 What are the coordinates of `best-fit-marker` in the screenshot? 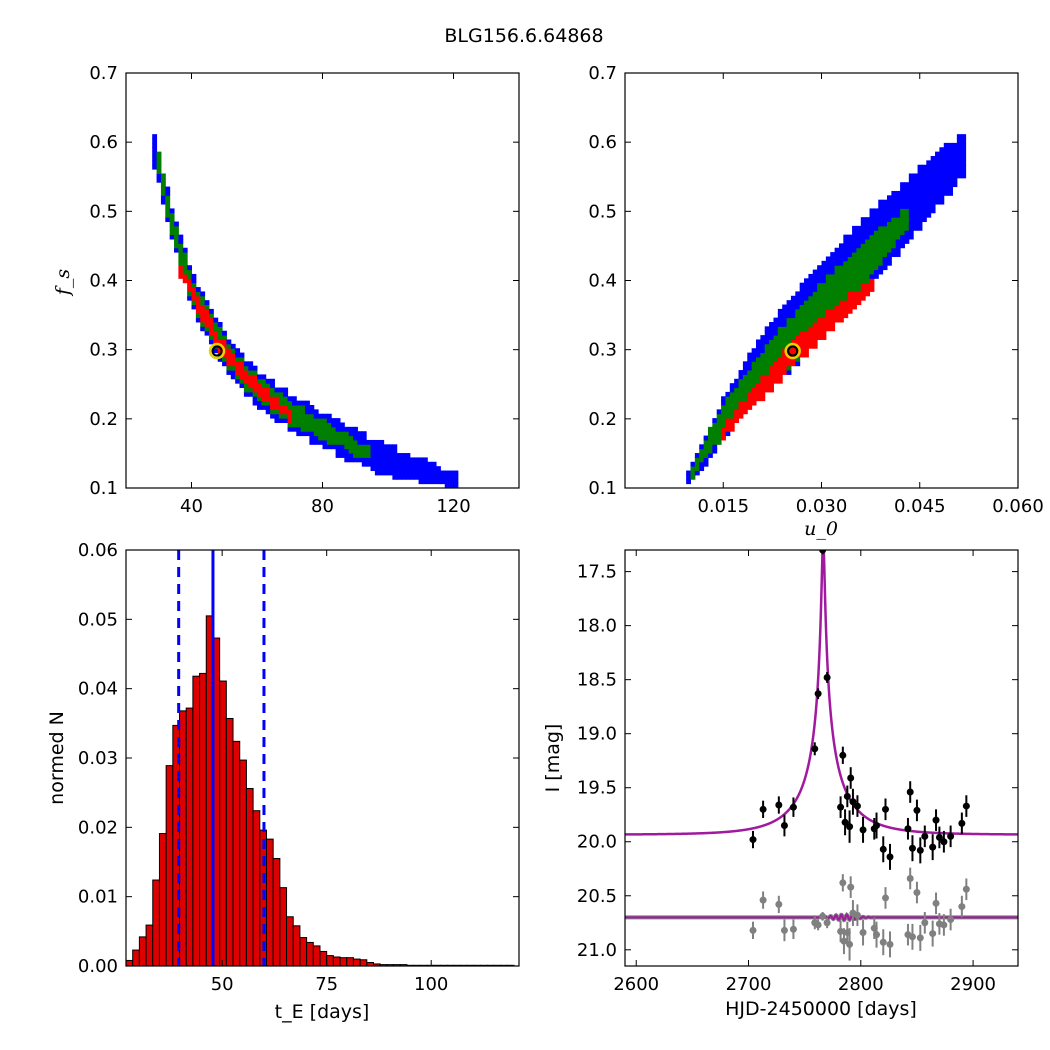 It's located at (792, 351).